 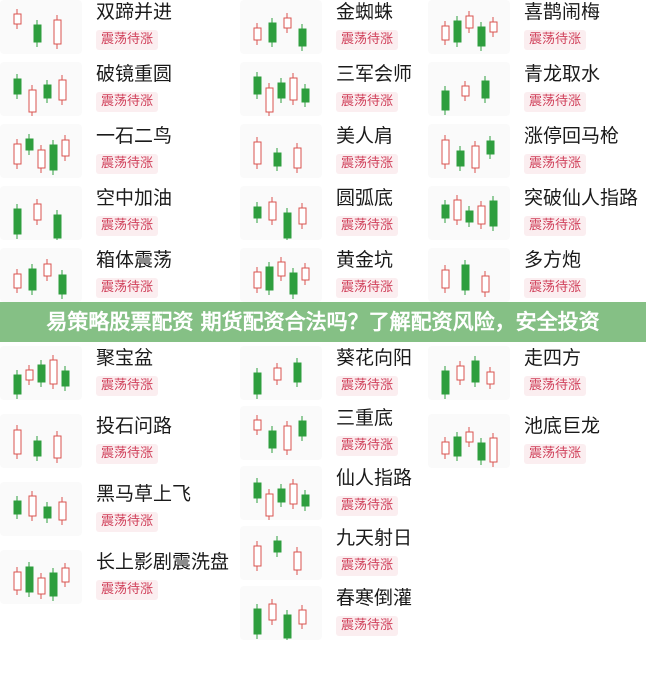 I want to click on pattern-name: 双蹄并进, so click(x=134, y=12).